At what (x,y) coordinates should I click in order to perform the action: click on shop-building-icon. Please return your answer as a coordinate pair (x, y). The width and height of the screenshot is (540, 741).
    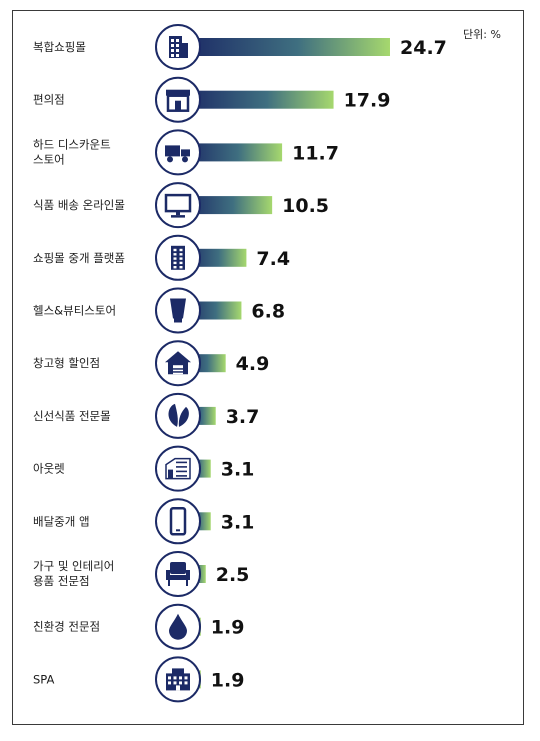
    Looking at the image, I should click on (178, 679).